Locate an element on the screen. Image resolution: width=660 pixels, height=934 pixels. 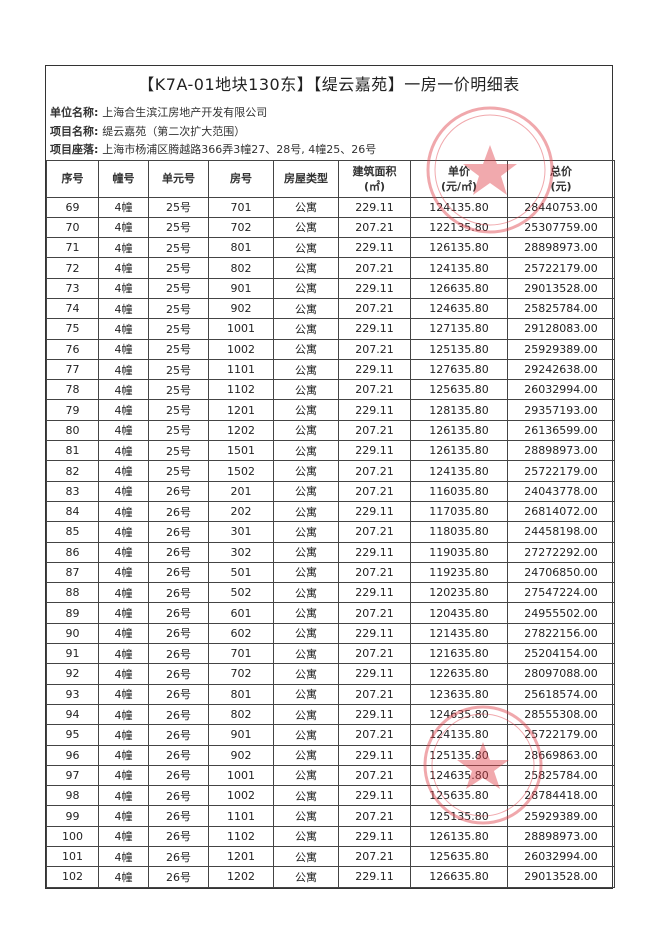
cell-unit-price: 122135.80 is located at coordinates (459, 227).